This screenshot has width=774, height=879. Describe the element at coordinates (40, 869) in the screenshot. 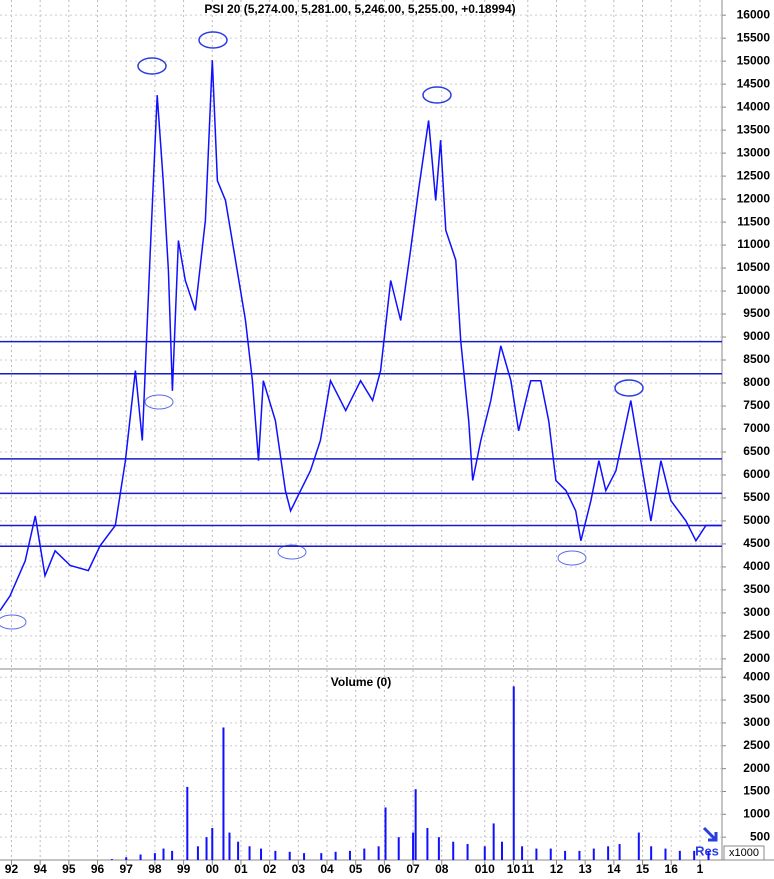

I see `x-tick-label: 94` at that location.